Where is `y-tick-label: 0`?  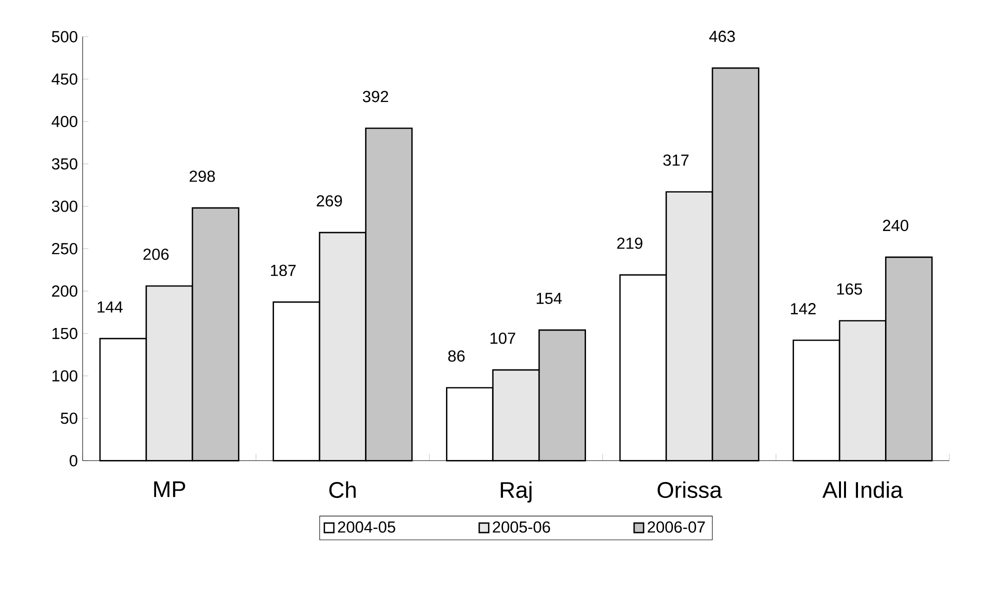 y-tick-label: 0 is located at coordinates (74, 460).